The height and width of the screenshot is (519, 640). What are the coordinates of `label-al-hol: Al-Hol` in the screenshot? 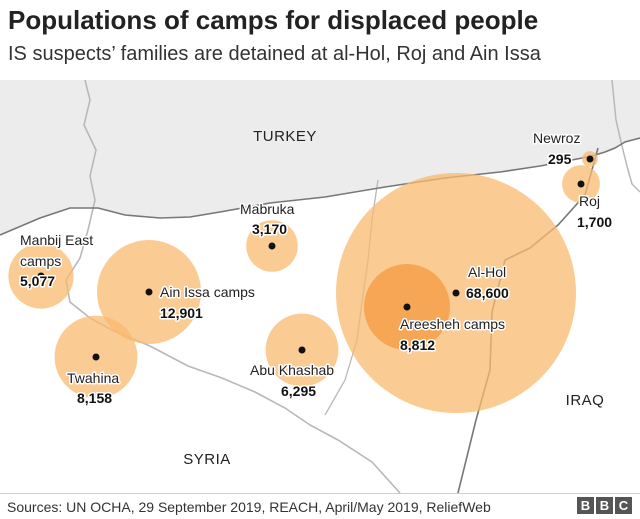 It's located at (487, 272).